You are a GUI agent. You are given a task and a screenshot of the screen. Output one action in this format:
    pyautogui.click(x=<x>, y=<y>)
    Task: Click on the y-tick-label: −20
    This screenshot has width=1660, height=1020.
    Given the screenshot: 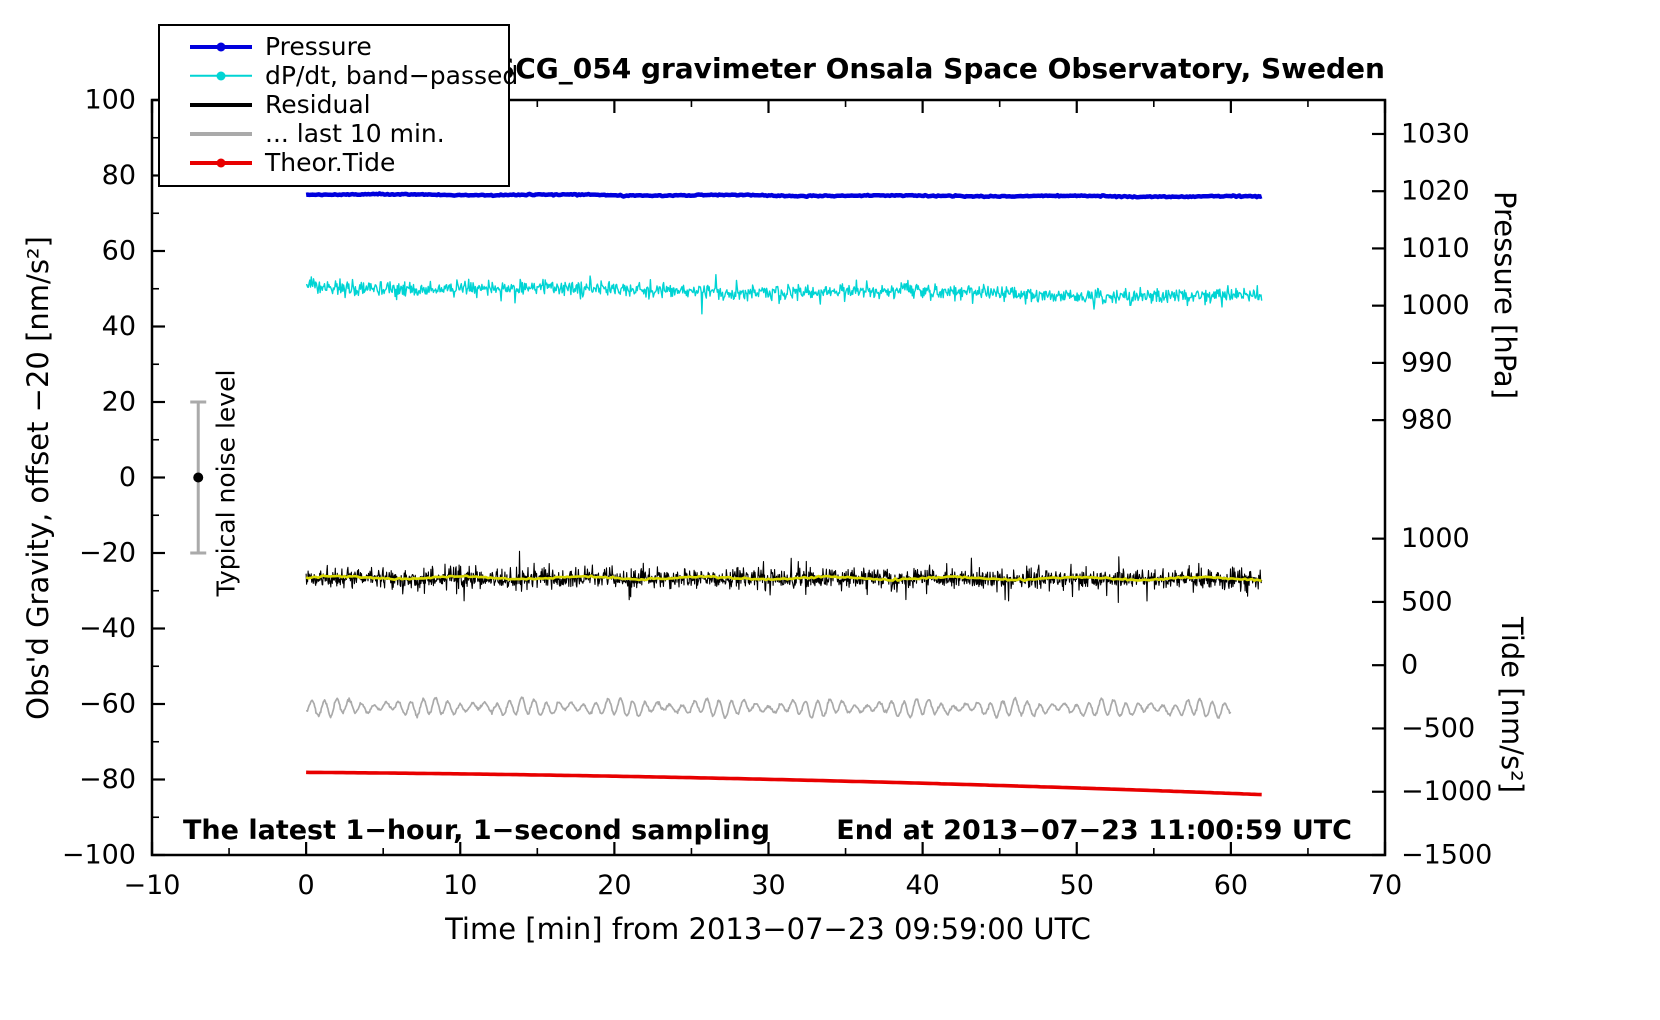 What is the action you would take?
    pyautogui.click(x=107, y=553)
    